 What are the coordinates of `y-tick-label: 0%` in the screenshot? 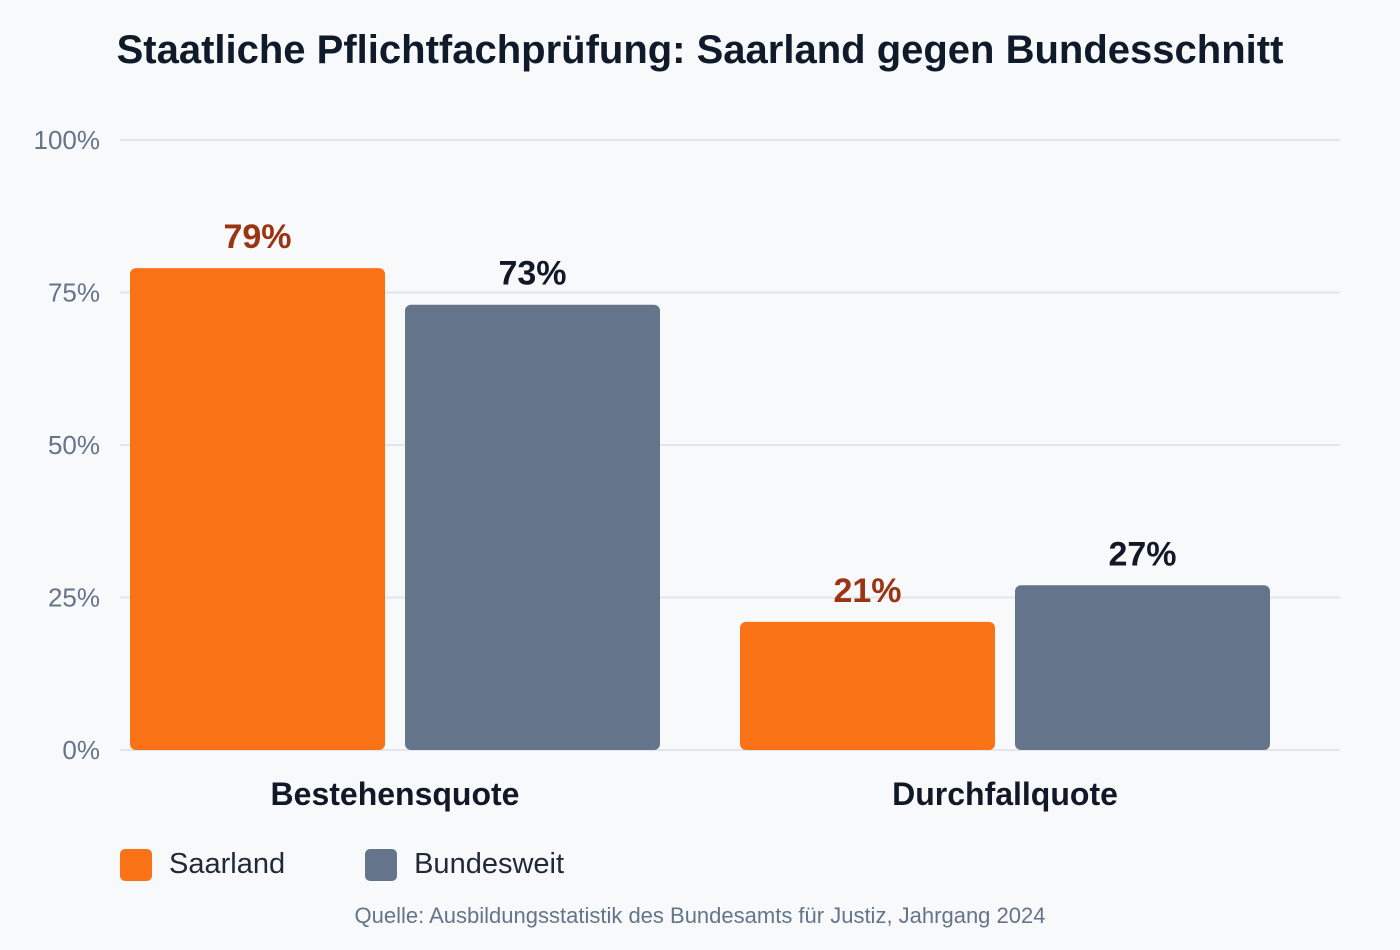 It's located at (81, 750).